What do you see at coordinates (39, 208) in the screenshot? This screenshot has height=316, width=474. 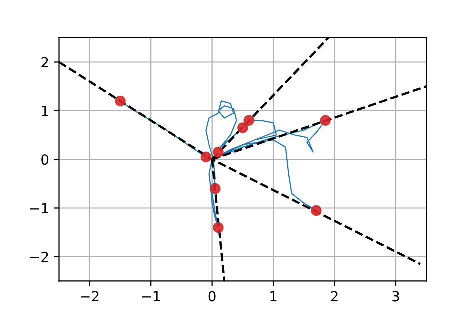 I see `y-tick-label: −1` at bounding box center [39, 208].